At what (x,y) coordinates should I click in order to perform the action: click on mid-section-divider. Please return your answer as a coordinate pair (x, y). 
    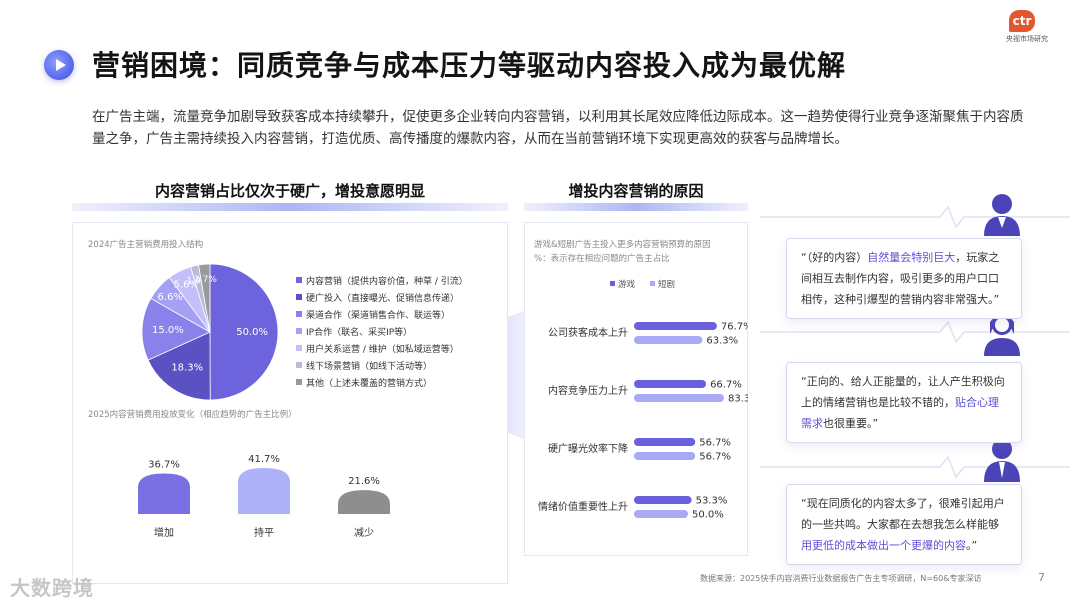
    Looking at the image, I should click on (636, 207).